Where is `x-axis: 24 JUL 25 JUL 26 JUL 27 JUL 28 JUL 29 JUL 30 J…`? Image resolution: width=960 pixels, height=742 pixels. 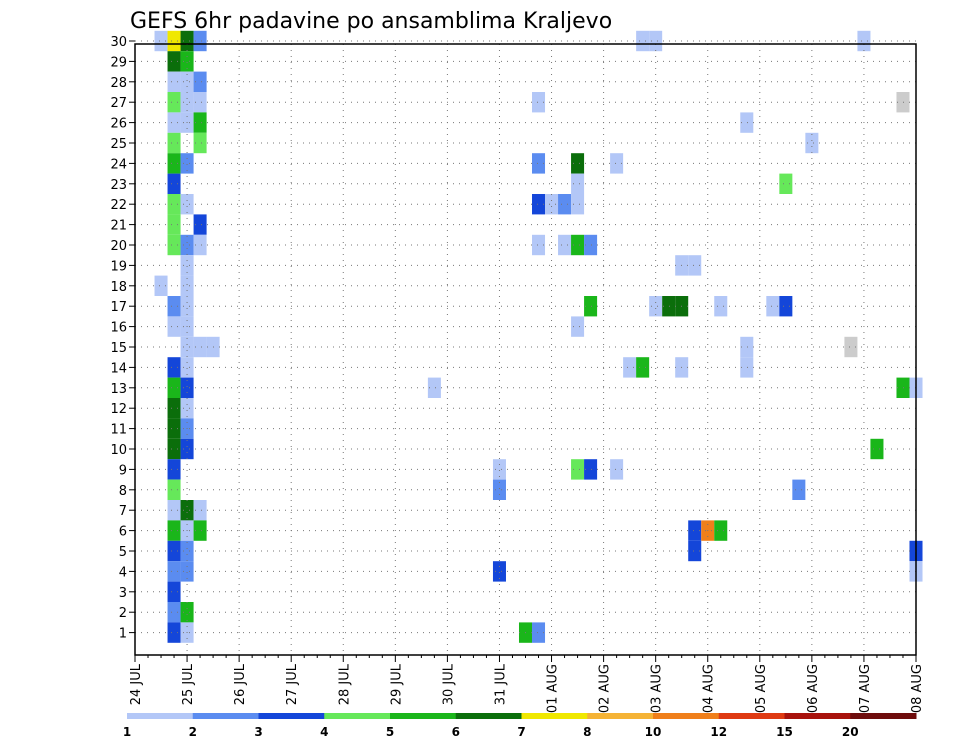
x-axis: 24 JUL 25 JUL 26 JUL 27 JUL 28 JUL 29 JUL 30 J… is located at coordinates (527, 684).